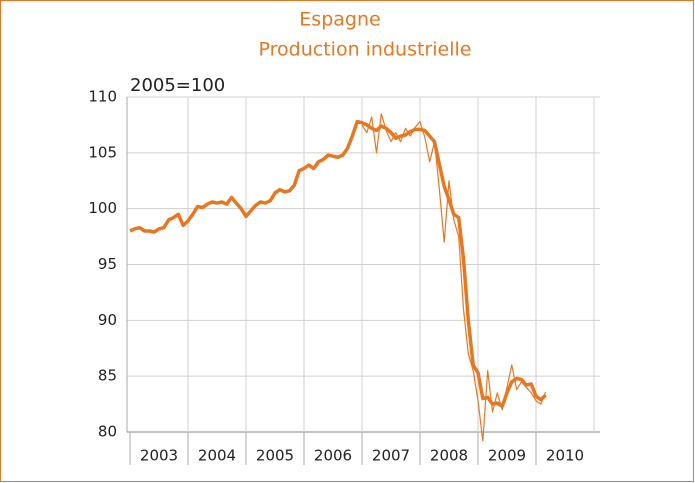 The height and width of the screenshot is (483, 695). Describe the element at coordinates (365, 50) in the screenshot. I see `chart-subtitle: Production industrielle` at that location.